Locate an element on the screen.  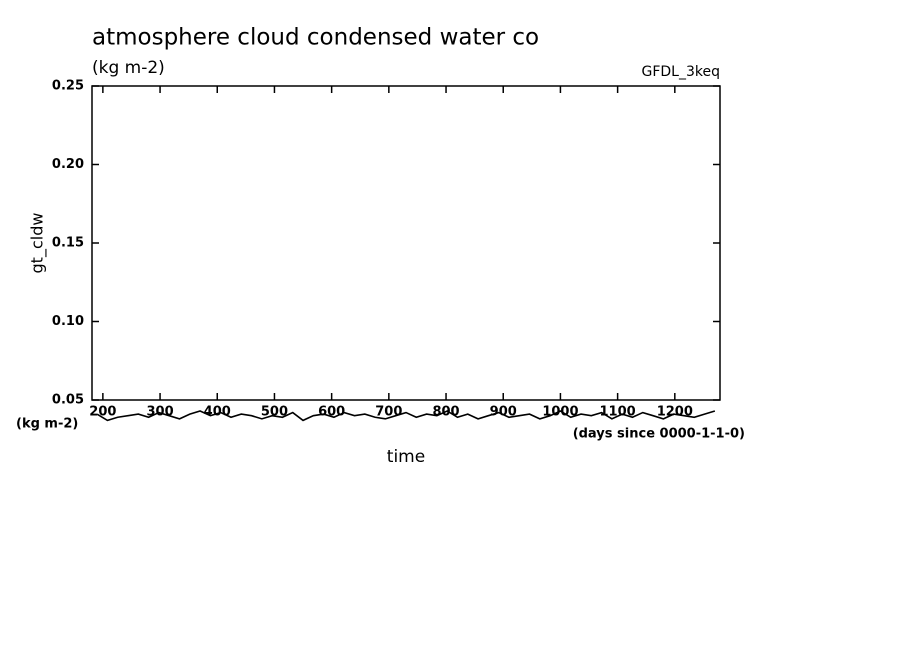
x-tick-label: 400 is located at coordinates (217, 412).